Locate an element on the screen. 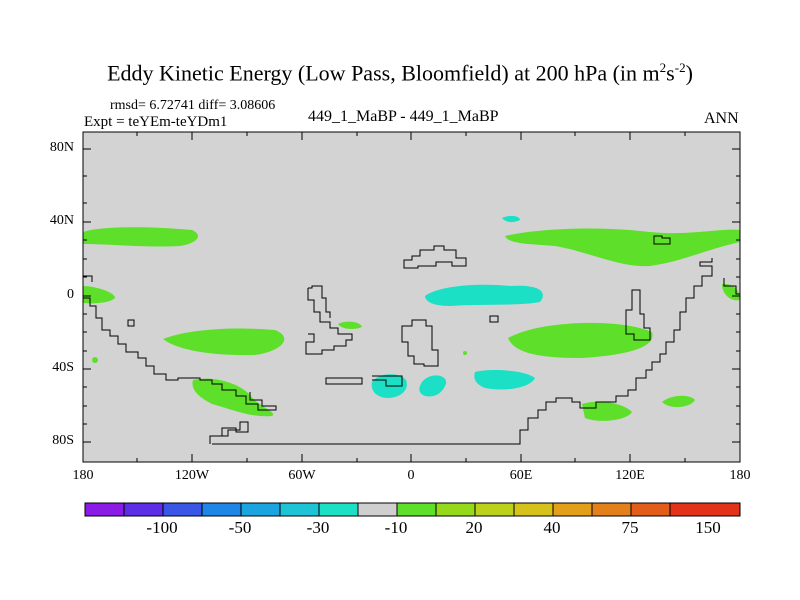 This screenshot has width=800, height=600. green-region-nw-pacific-eq is located at coordinates (99, 295).